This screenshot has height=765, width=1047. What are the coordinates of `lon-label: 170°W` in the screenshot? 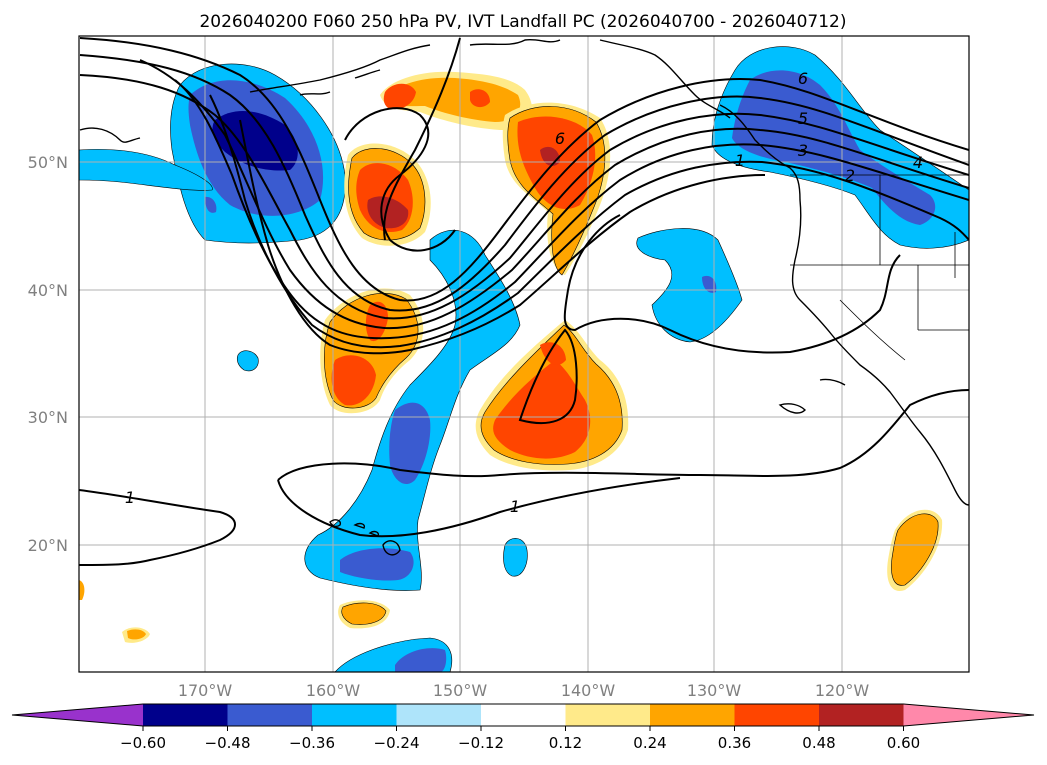 It's located at (205, 690).